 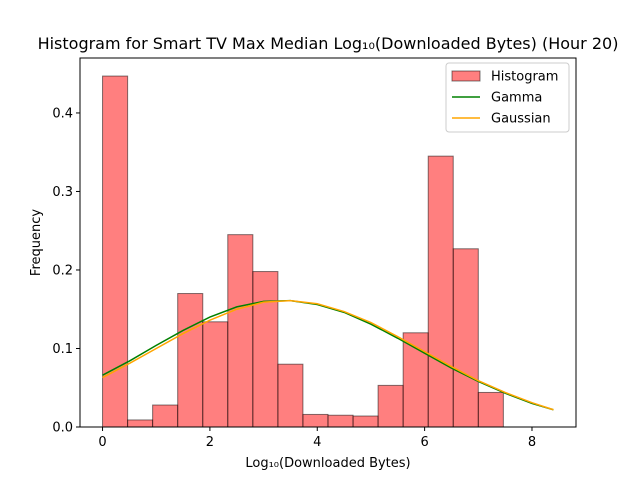 What do you see at coordinates (327, 463) in the screenshot?
I see `x-axis-label: Log₁₀(Downloaded Bytes)` at bounding box center [327, 463].